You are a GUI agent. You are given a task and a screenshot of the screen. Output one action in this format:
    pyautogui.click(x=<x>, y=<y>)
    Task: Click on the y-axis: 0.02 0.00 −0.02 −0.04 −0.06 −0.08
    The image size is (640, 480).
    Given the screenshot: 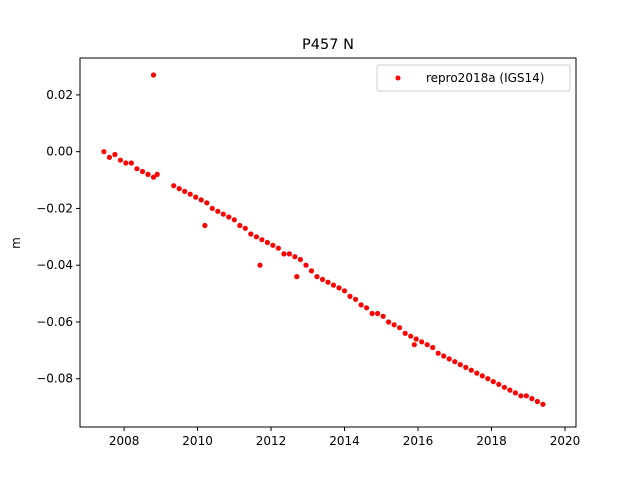 What is the action you would take?
    pyautogui.click(x=58, y=237)
    